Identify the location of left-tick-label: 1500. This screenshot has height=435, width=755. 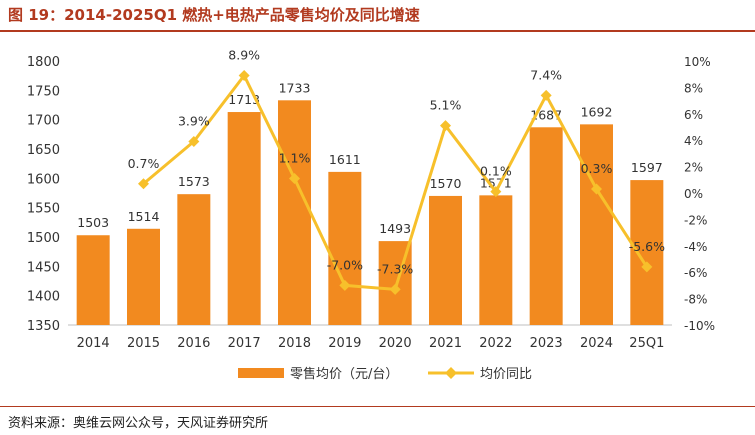
(43, 238).